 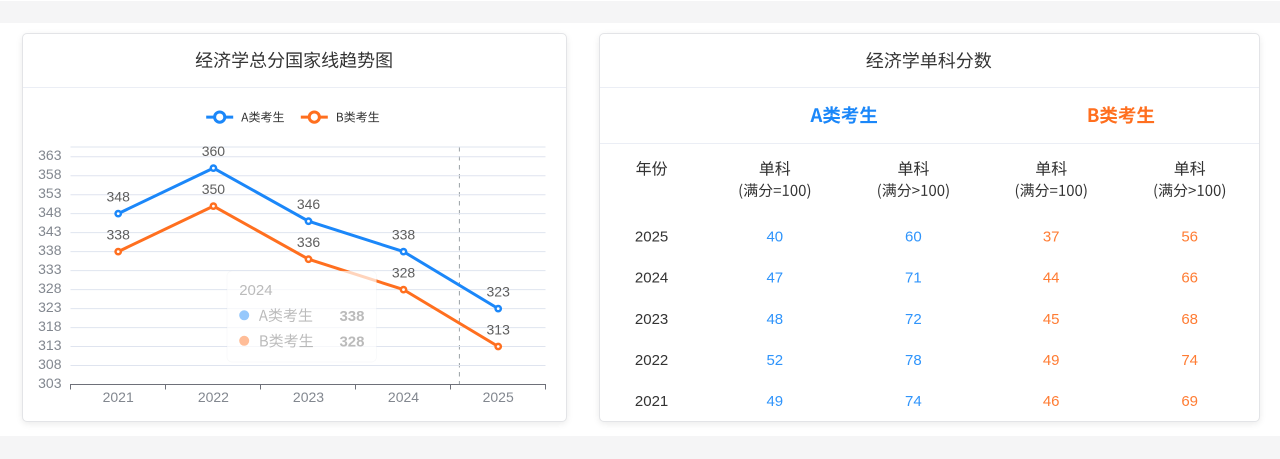 What do you see at coordinates (1189, 401) in the screenshot?
I see `svg-text: 69` at bounding box center [1189, 401].